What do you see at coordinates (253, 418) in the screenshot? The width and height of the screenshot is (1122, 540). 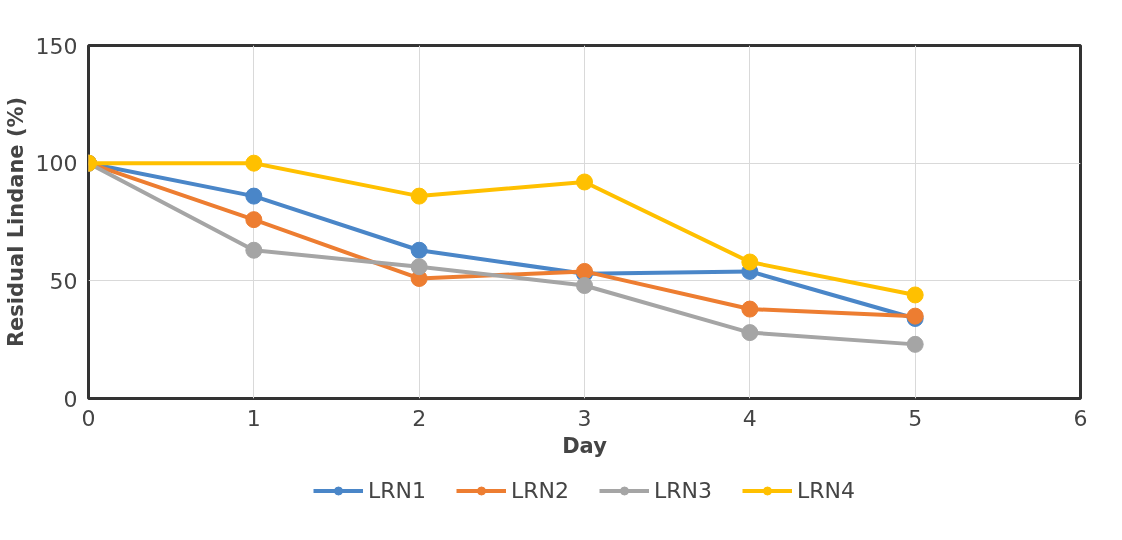 I see `x-tick-label: 1` at bounding box center [253, 418].